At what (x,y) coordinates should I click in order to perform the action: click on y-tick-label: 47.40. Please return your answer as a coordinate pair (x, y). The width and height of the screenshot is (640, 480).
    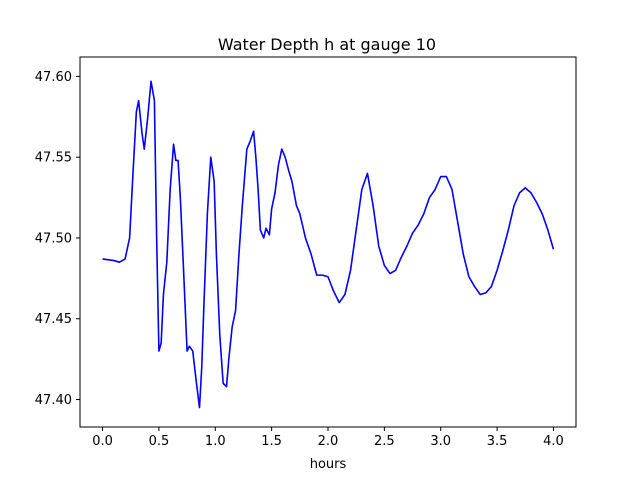
    Looking at the image, I should click on (53, 400).